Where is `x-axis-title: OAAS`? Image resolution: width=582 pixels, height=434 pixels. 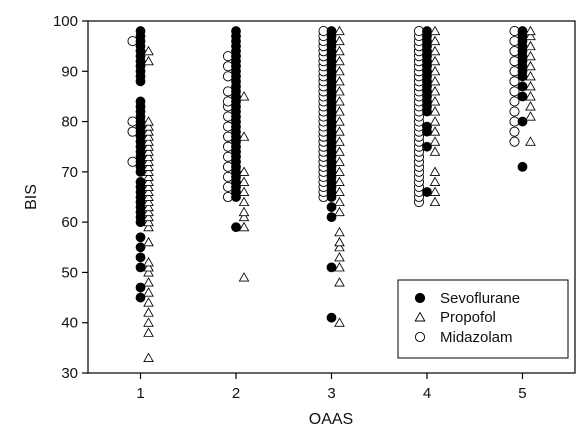 x-axis-title: OAAS is located at coordinates (331, 419).